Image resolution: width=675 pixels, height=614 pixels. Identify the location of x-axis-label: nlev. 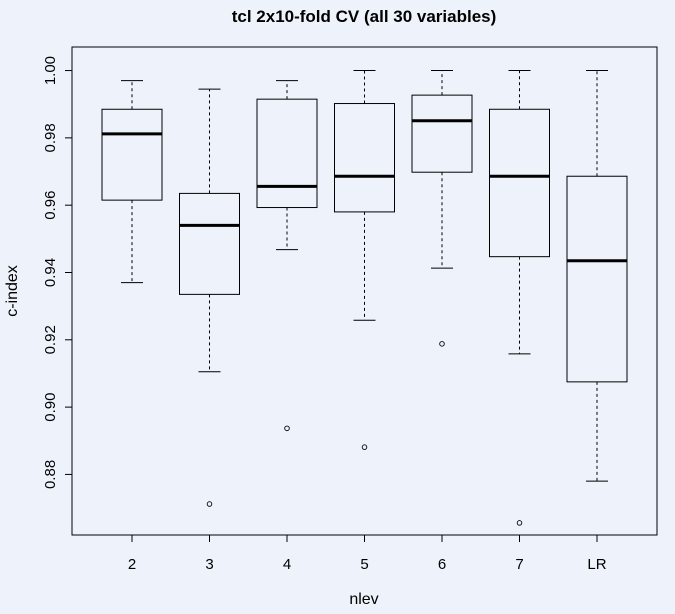
(363, 599).